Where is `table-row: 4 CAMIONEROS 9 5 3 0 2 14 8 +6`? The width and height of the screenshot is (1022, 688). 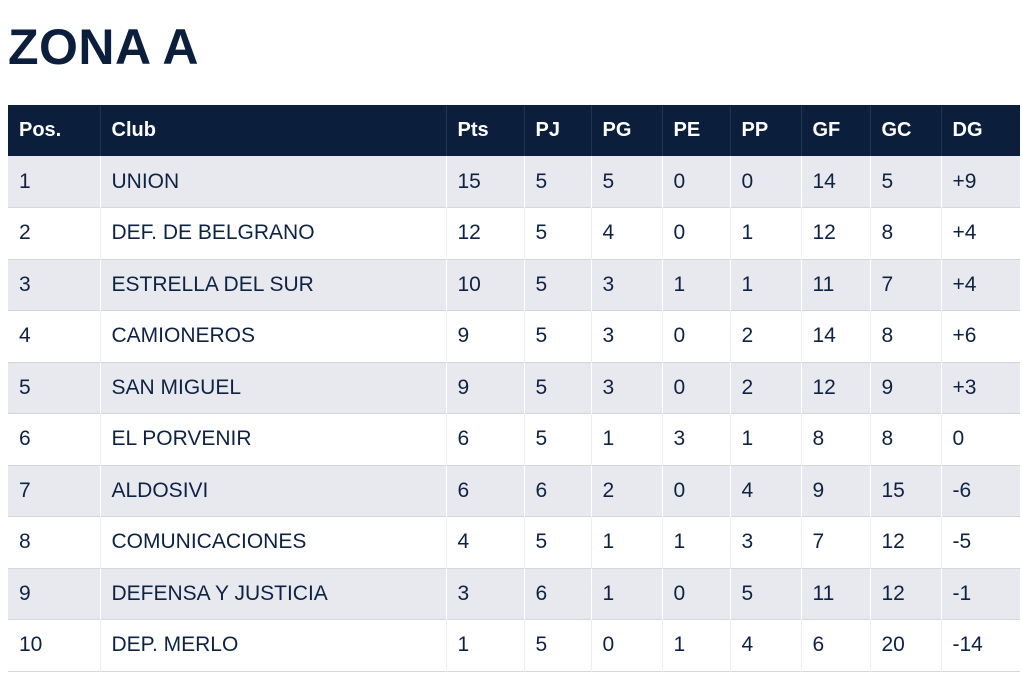
table-row: 4 CAMIONEROS 9 5 3 0 2 14 8 +6 is located at coordinates (514, 336).